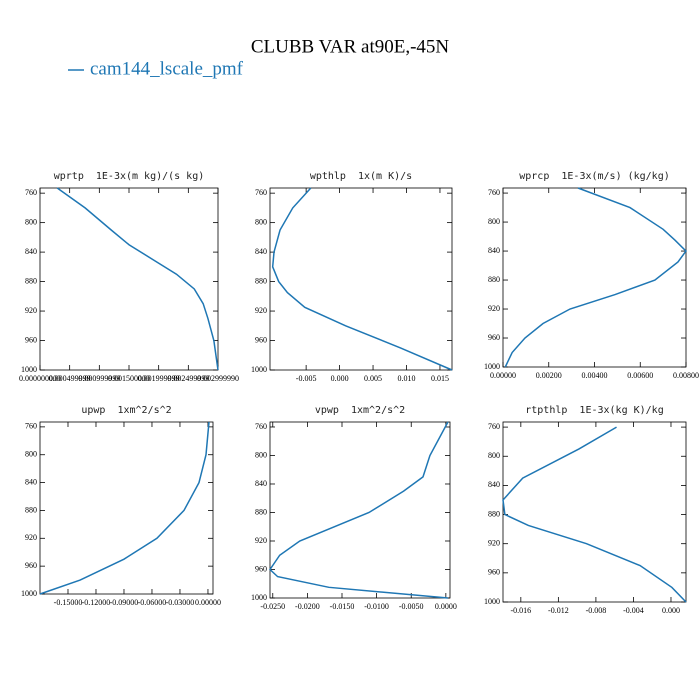 The width and height of the screenshot is (700, 700). What do you see at coordinates (549, 375) in the screenshot?
I see `x-tick-label: 0.00200` at bounding box center [549, 375].